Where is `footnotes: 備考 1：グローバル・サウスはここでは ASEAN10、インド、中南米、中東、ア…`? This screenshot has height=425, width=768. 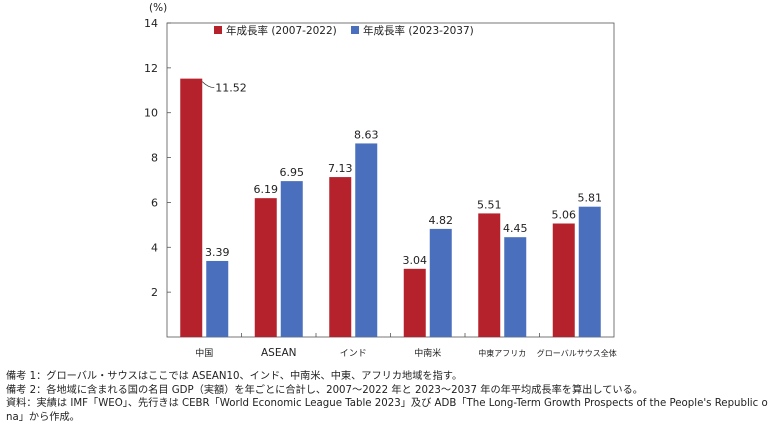 footnotes: 備考 1：グローバル・サウスはここでは ASEAN10、インド、中南米、中東、ア… is located at coordinates (387, 397).